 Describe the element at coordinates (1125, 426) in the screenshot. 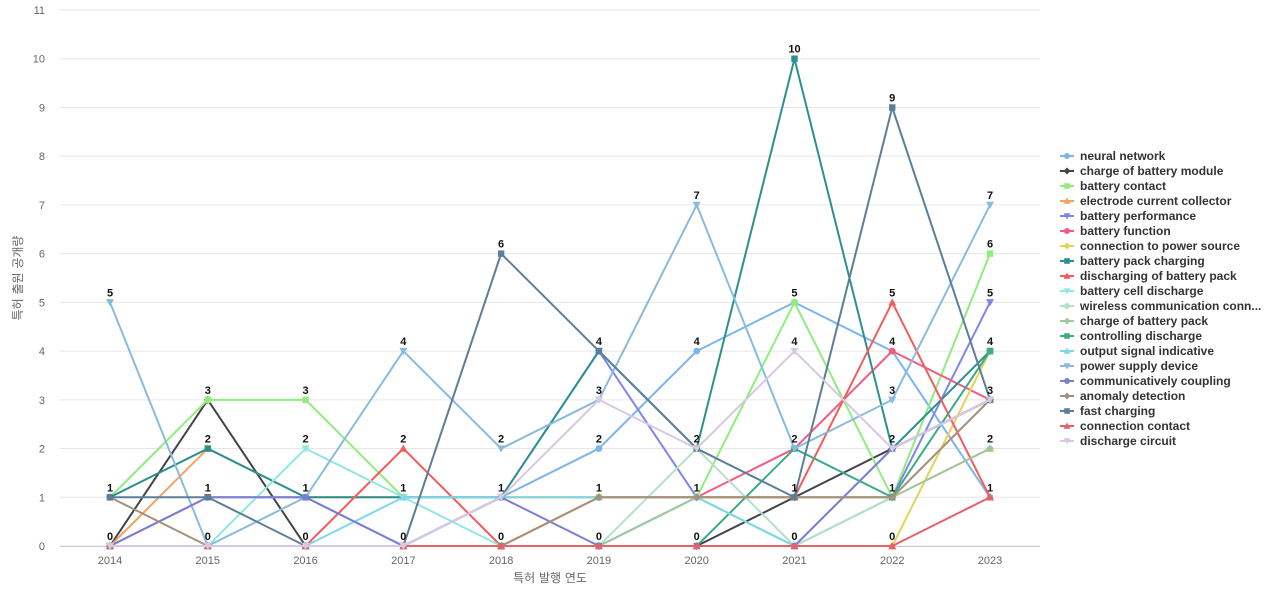

I see `legend-item-connection-contact: connection contact` at that location.